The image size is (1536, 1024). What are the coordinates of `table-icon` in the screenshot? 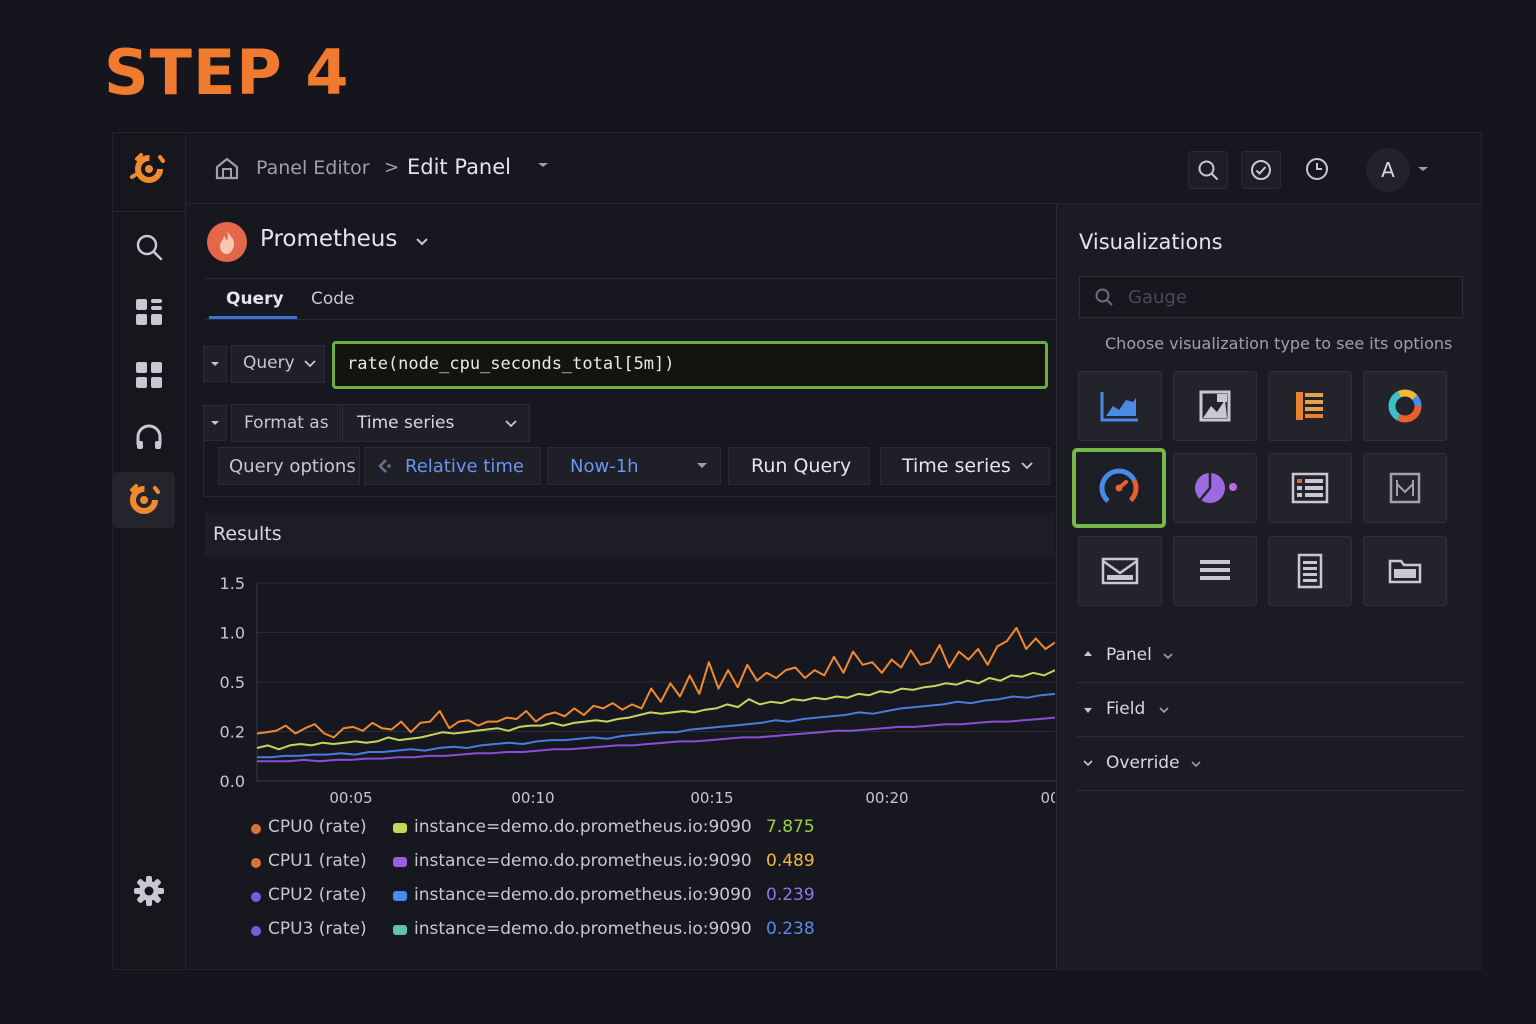 It's located at (1310, 488).